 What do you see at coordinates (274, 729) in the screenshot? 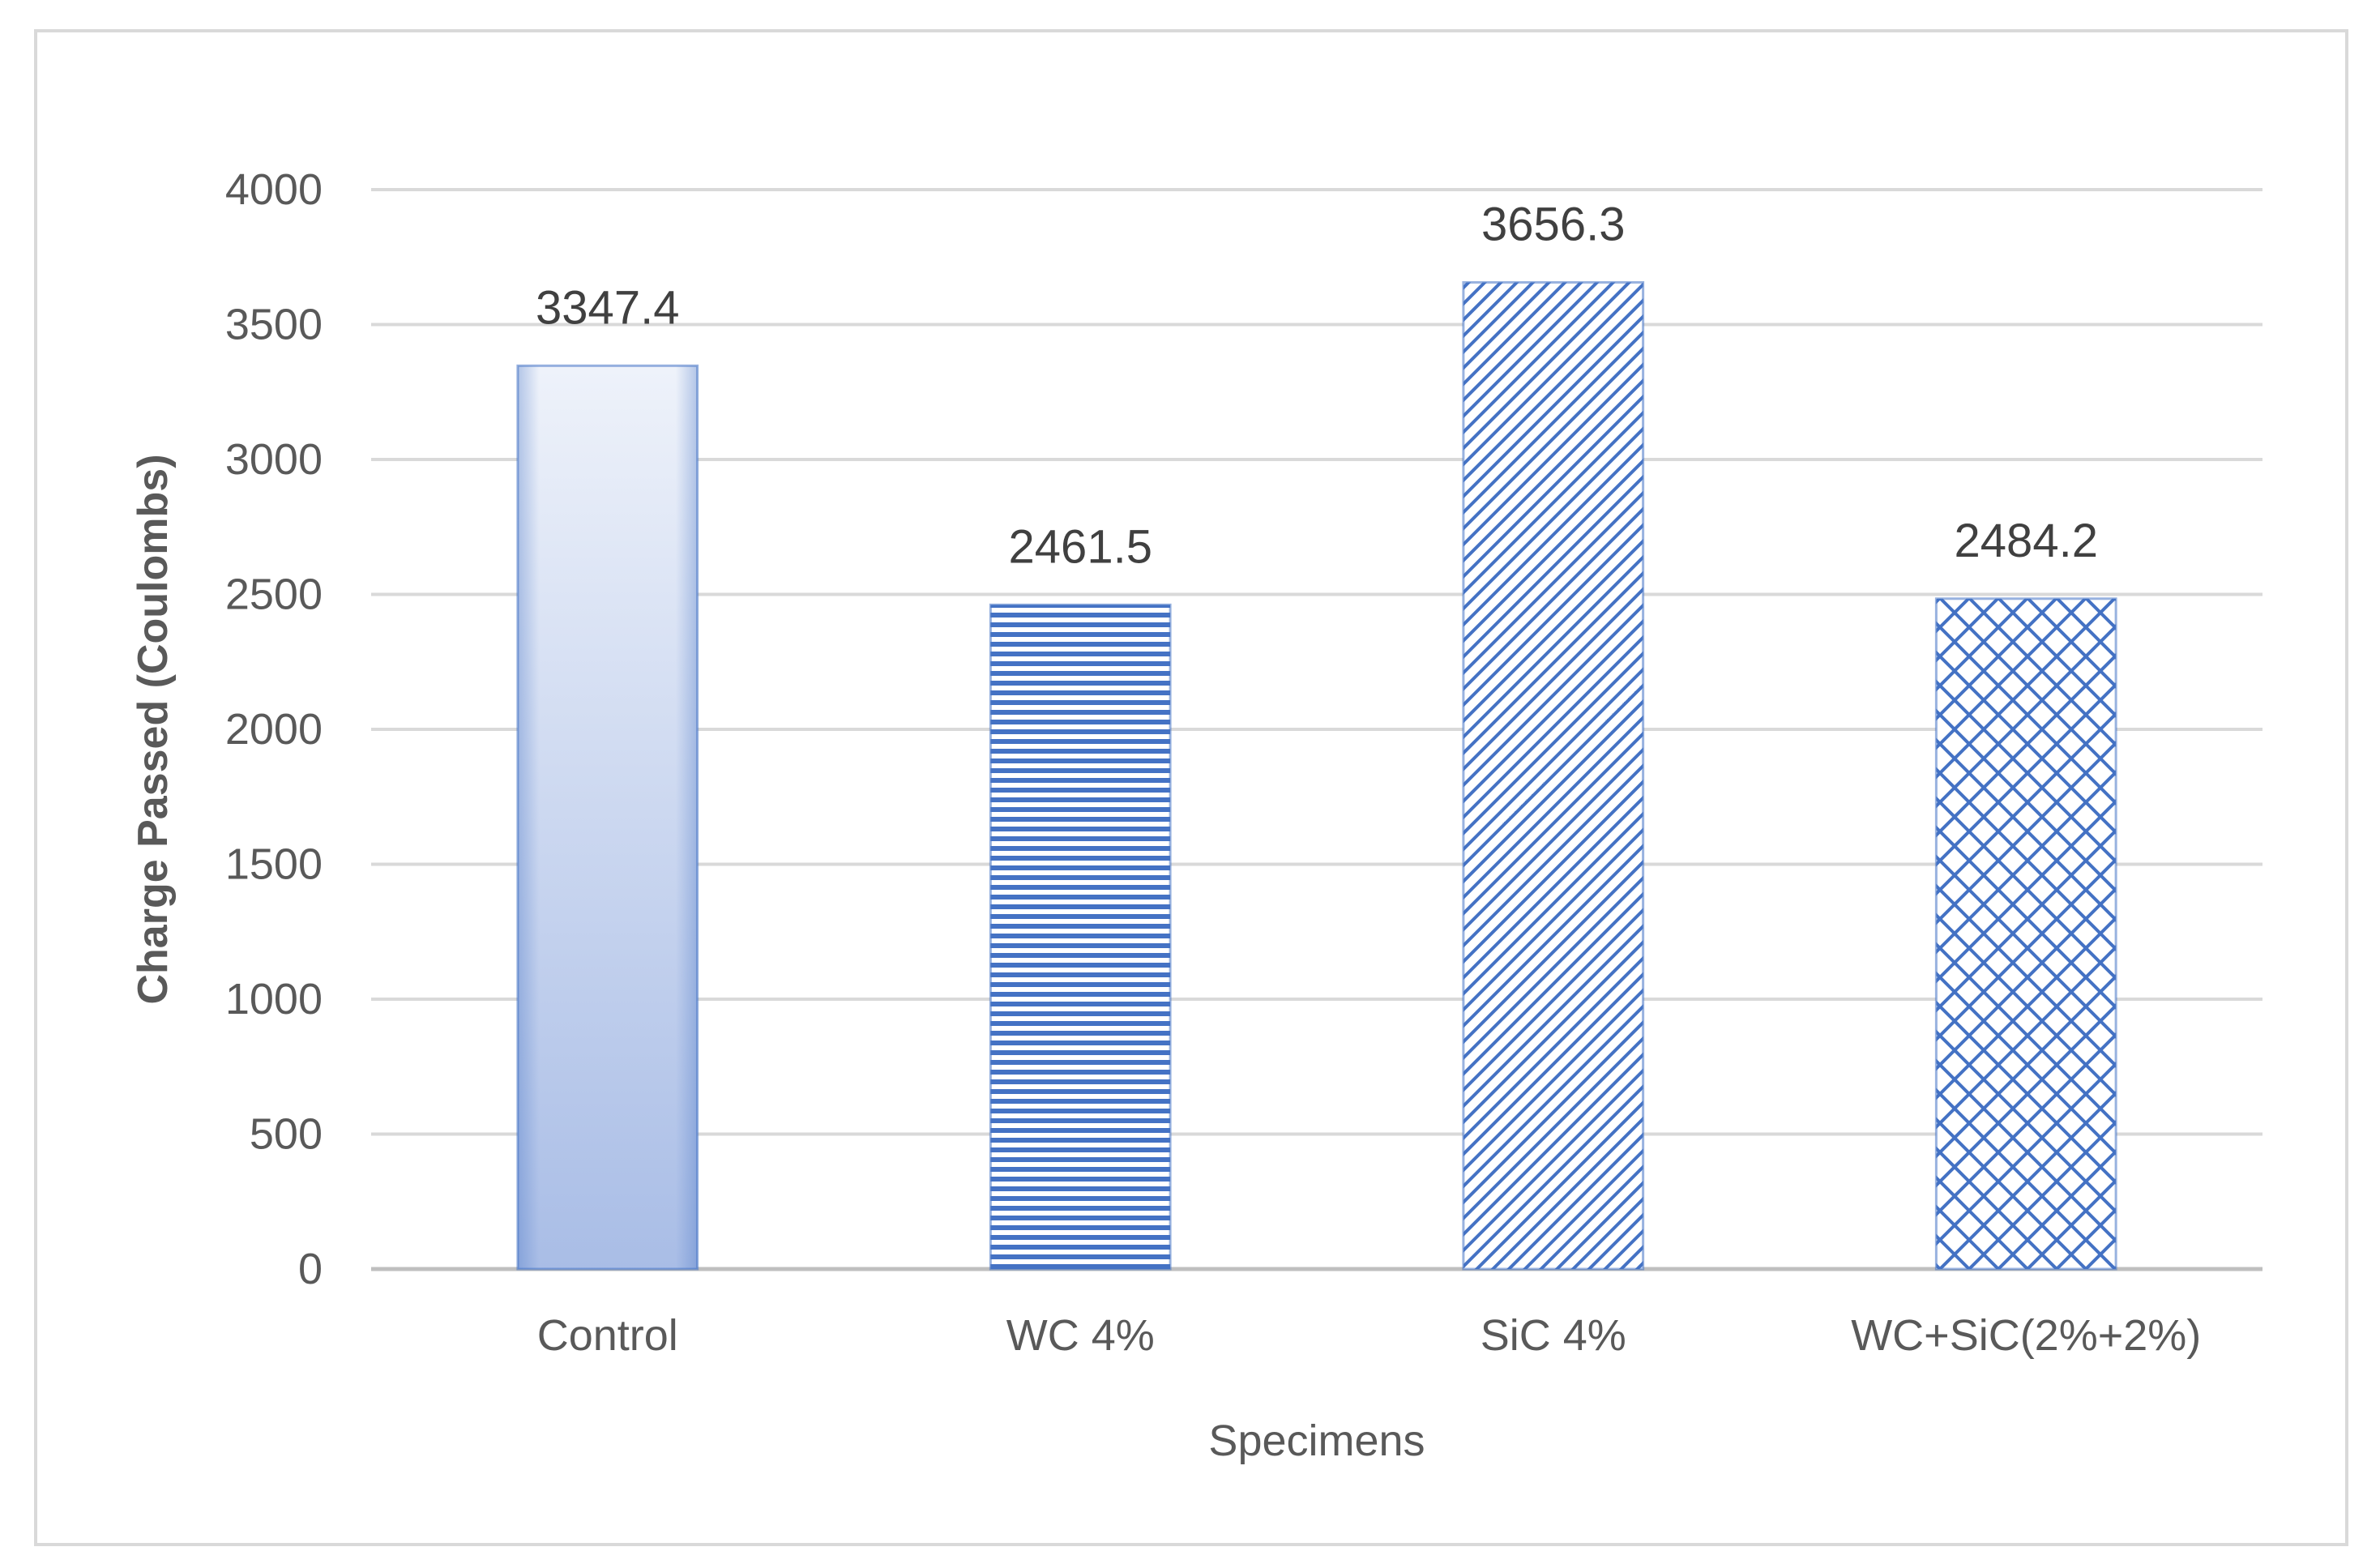
I see `y-tick-label: 2000` at bounding box center [274, 729].